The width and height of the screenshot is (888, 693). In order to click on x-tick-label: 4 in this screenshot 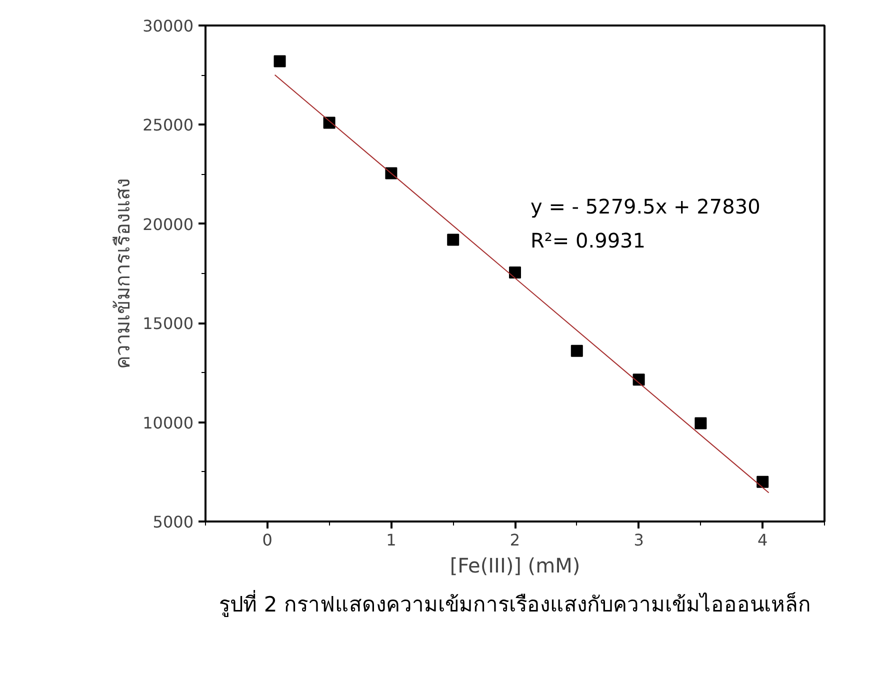, I will do `click(763, 540)`.